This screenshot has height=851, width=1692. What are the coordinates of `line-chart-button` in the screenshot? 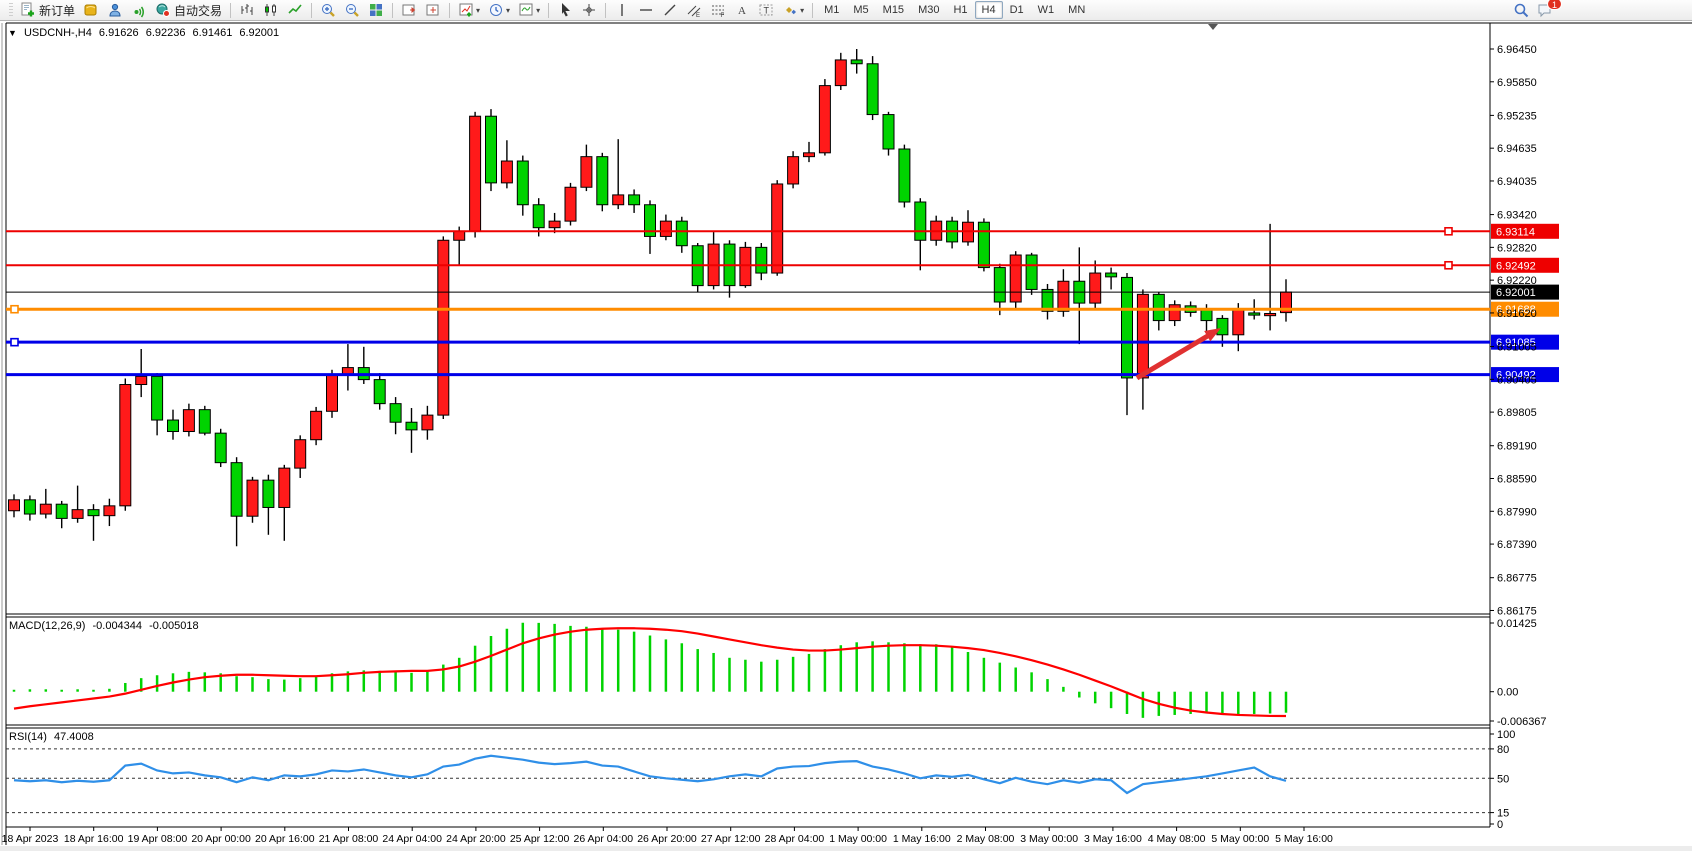 It's located at (295, 10).